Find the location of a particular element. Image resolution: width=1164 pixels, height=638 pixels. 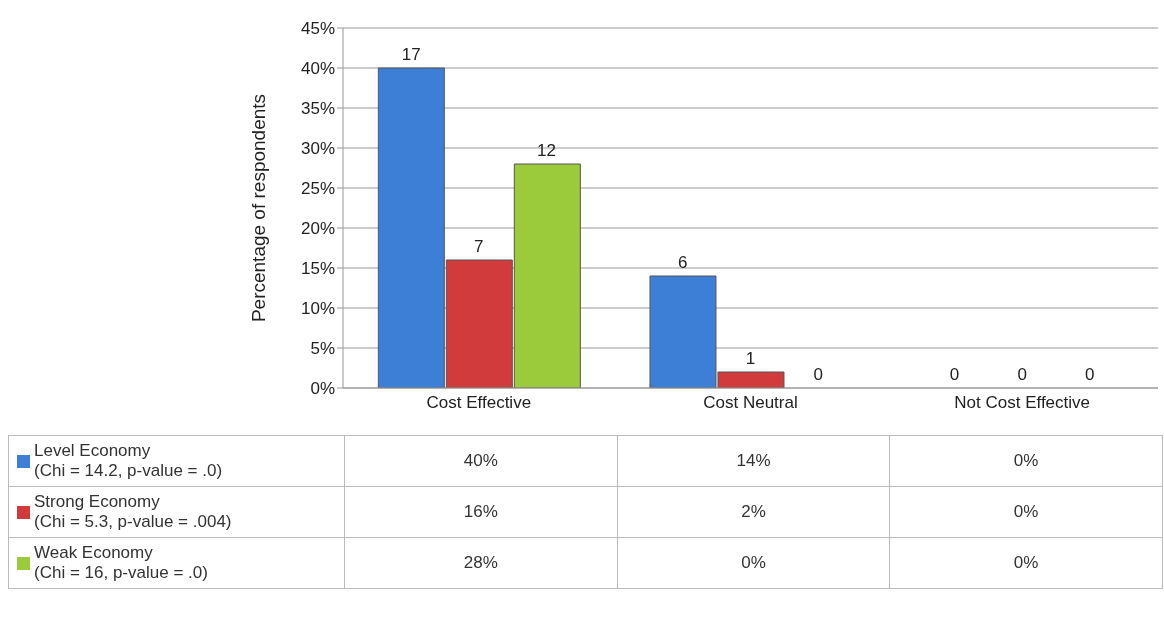

x-tick-label: Cost Effective is located at coordinates (479, 403).